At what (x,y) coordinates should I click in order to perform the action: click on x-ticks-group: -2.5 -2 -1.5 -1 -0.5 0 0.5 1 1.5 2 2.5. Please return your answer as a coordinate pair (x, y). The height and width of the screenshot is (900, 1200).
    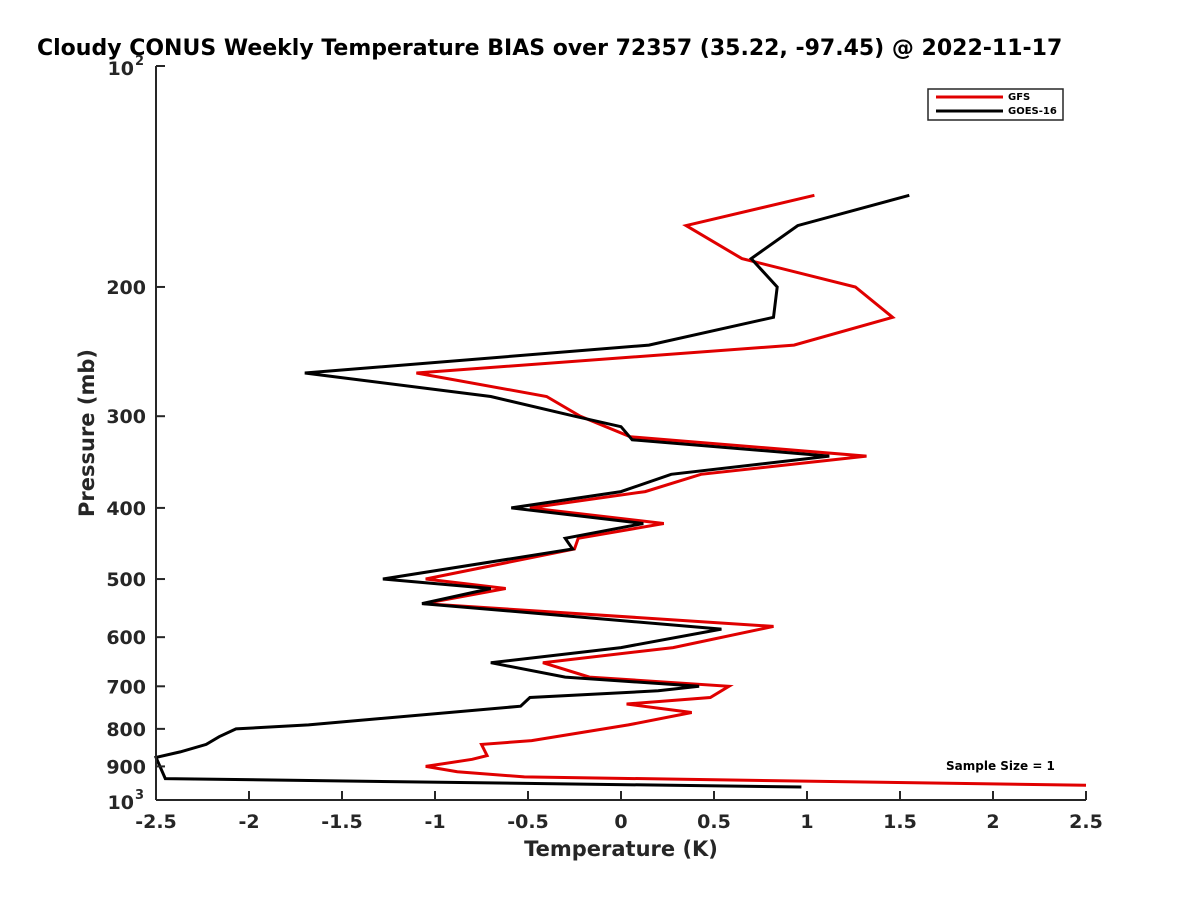
    Looking at the image, I should click on (619, 812).